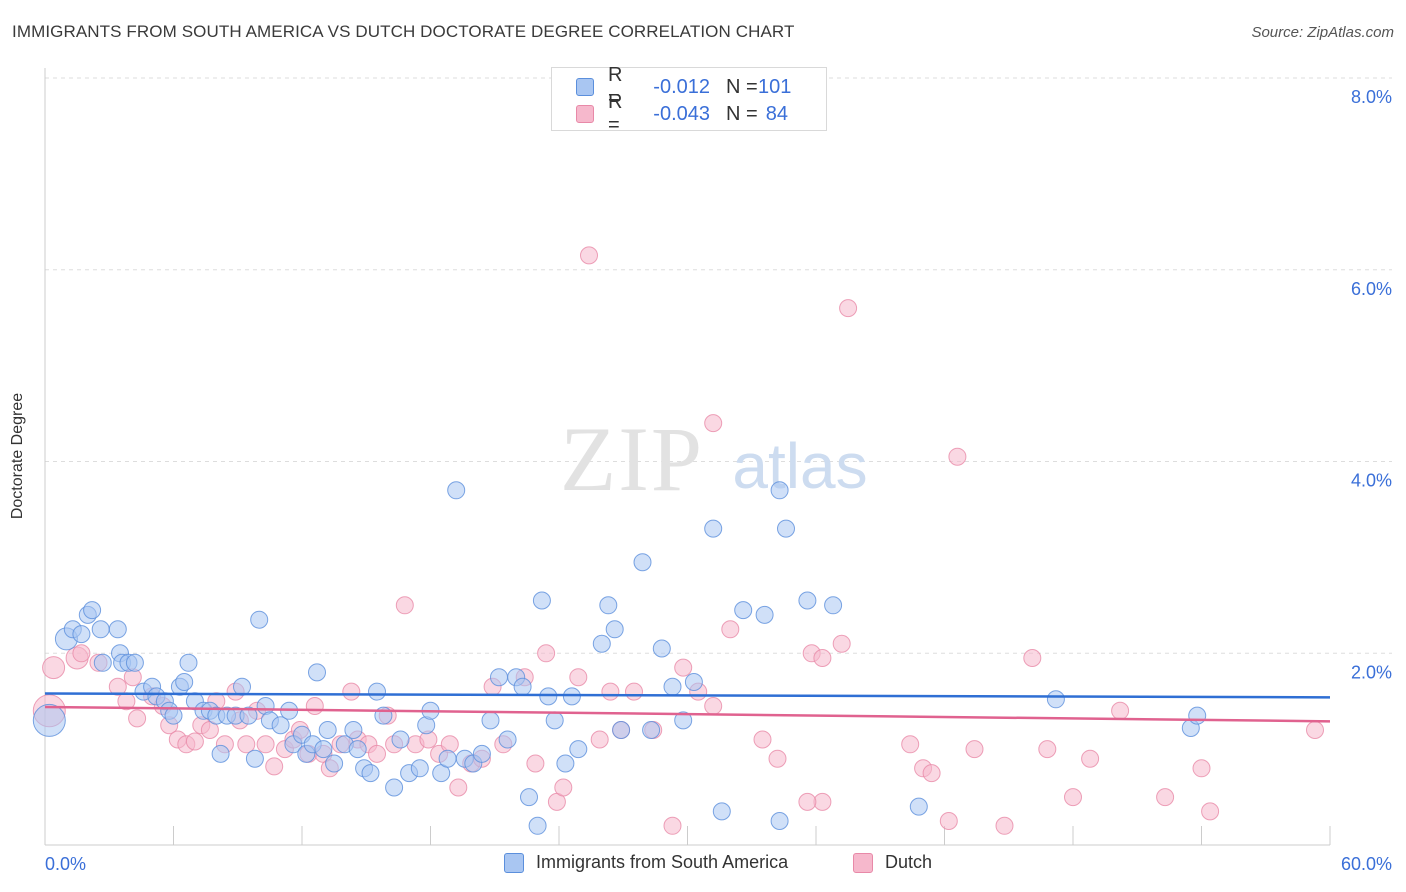 The width and height of the screenshot is (1406, 892). I want to click on watermark-atlas: atlas, so click(799, 466).